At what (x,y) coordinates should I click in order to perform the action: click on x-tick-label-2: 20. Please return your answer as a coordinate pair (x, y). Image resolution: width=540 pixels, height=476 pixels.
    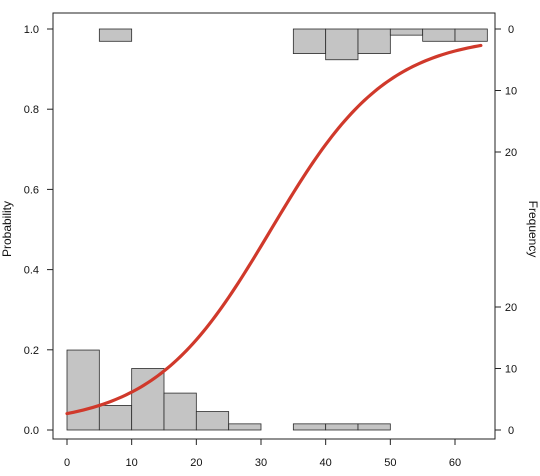
    Looking at the image, I should click on (196, 463).